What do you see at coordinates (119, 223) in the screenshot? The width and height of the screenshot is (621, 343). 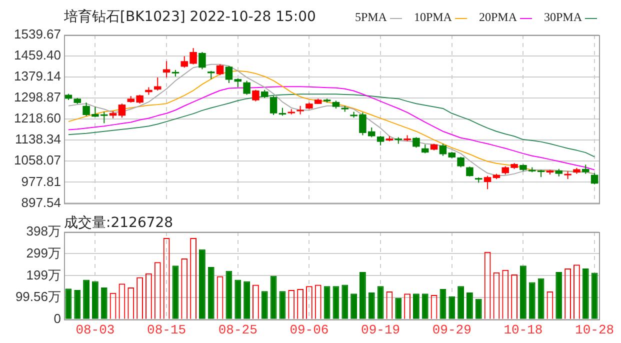 I see `chart-title: 成交量:2126728` at bounding box center [119, 223].